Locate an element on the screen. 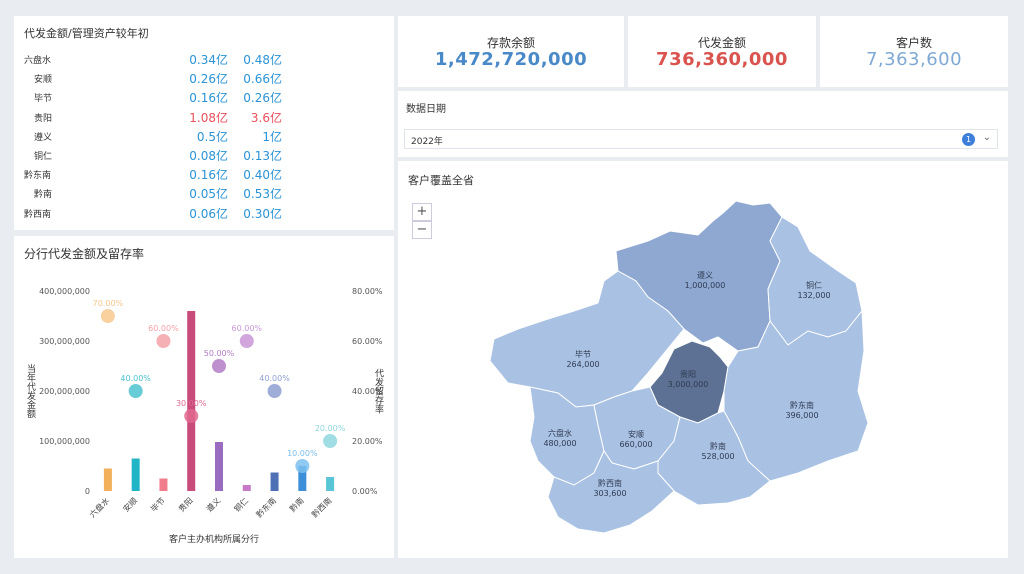  map-region-name: 黔南 is located at coordinates (718, 446).